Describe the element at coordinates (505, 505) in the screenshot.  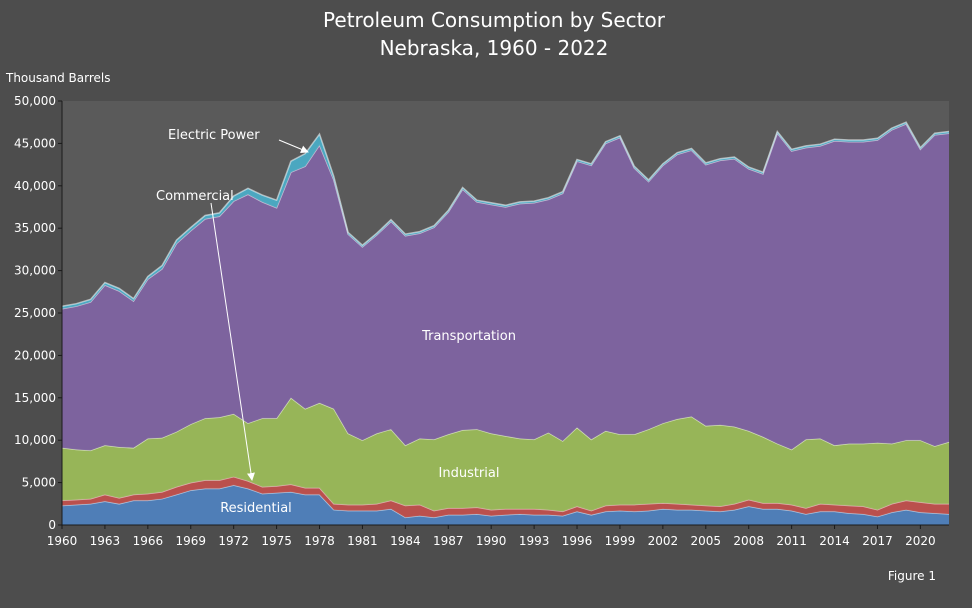
I see `area-residential` at that location.